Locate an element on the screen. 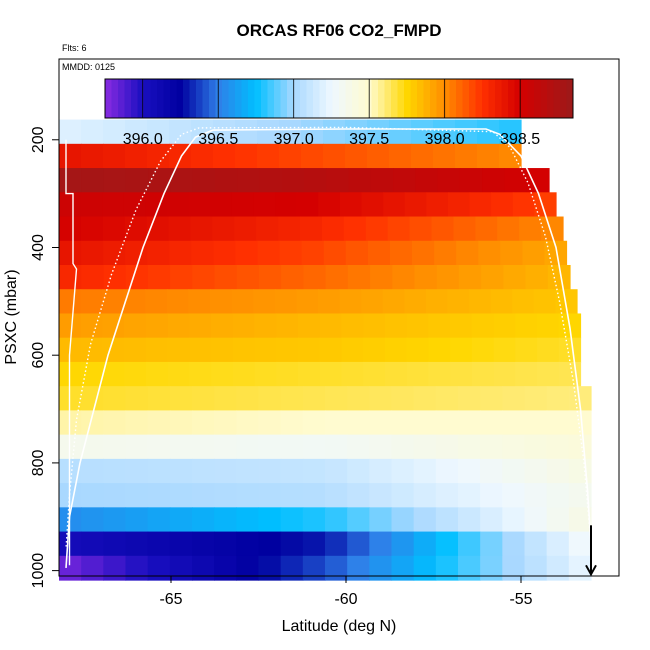 The width and height of the screenshot is (650, 650). date-annotation: MMDD: 0125 is located at coordinates (88, 67).